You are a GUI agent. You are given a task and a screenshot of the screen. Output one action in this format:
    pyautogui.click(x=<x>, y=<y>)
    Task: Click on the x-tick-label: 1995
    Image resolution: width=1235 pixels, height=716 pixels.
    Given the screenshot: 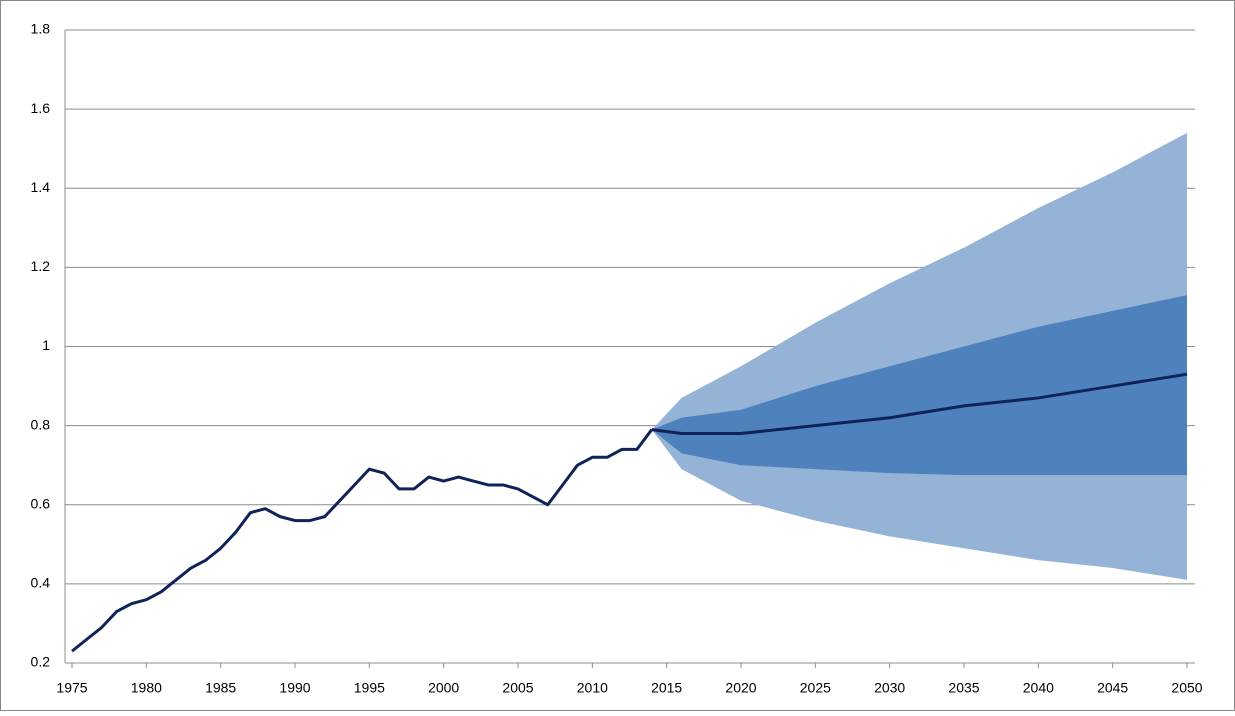 What is the action you would take?
    pyautogui.click(x=369, y=688)
    